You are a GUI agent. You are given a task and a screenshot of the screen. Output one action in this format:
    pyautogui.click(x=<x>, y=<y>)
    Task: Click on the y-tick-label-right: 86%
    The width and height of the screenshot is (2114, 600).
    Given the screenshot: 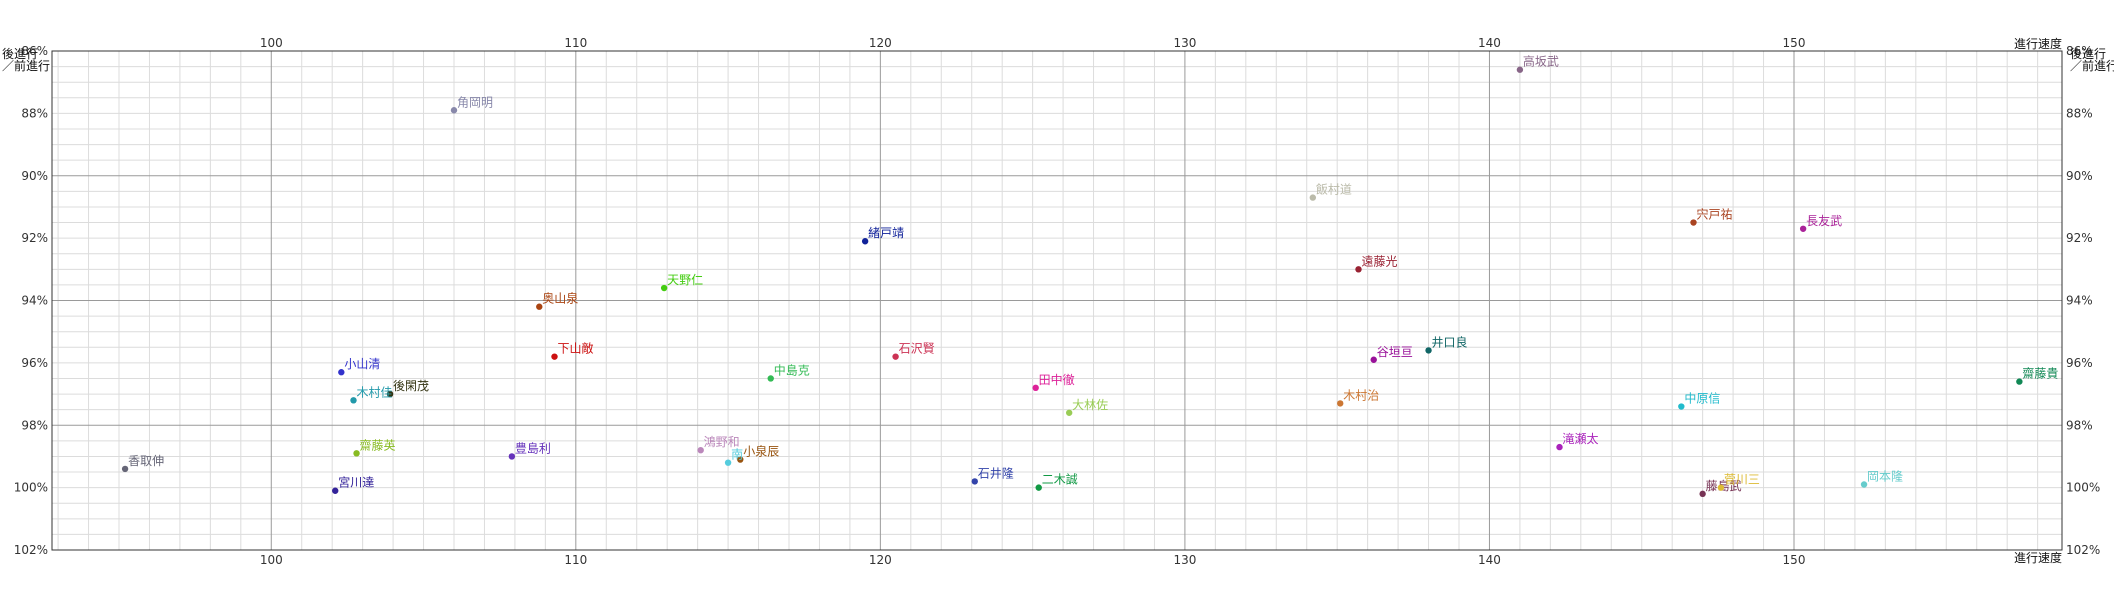 What is the action you would take?
    pyautogui.click(x=2079, y=51)
    